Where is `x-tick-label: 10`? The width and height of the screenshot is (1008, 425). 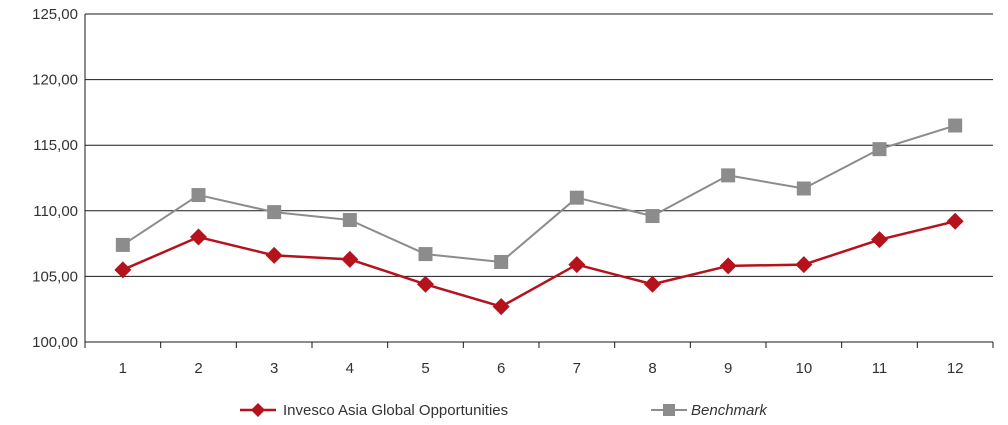
x-tick-label: 10 is located at coordinates (803, 368).